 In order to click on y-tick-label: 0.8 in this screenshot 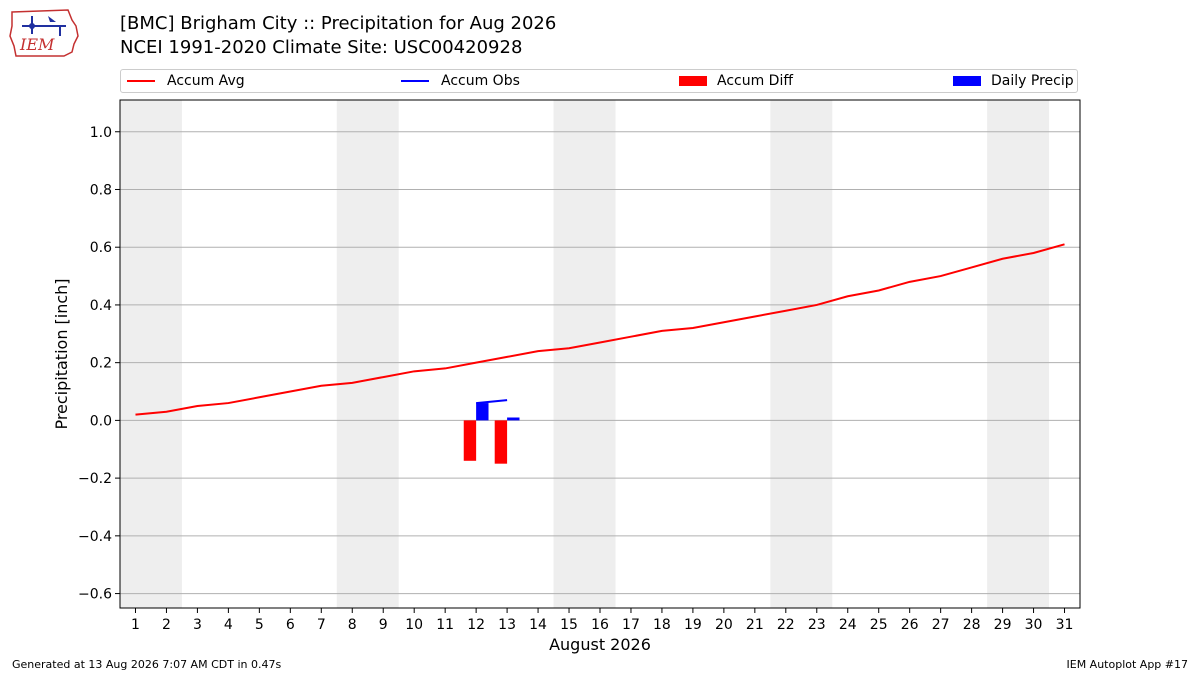, I will do `click(101, 190)`.